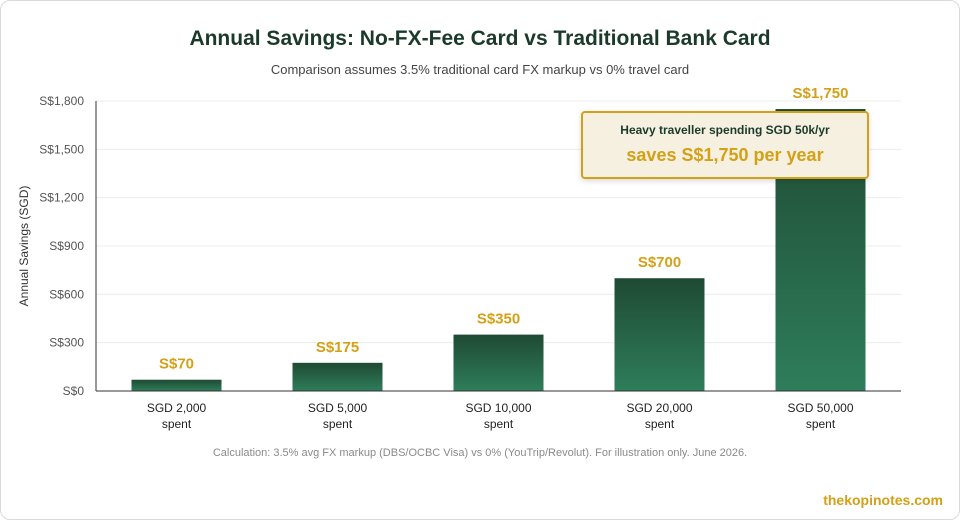 Image resolution: width=960 pixels, height=520 pixels. What do you see at coordinates (177, 408) in the screenshot?
I see `x-tick-label: SGD 2,000` at bounding box center [177, 408].